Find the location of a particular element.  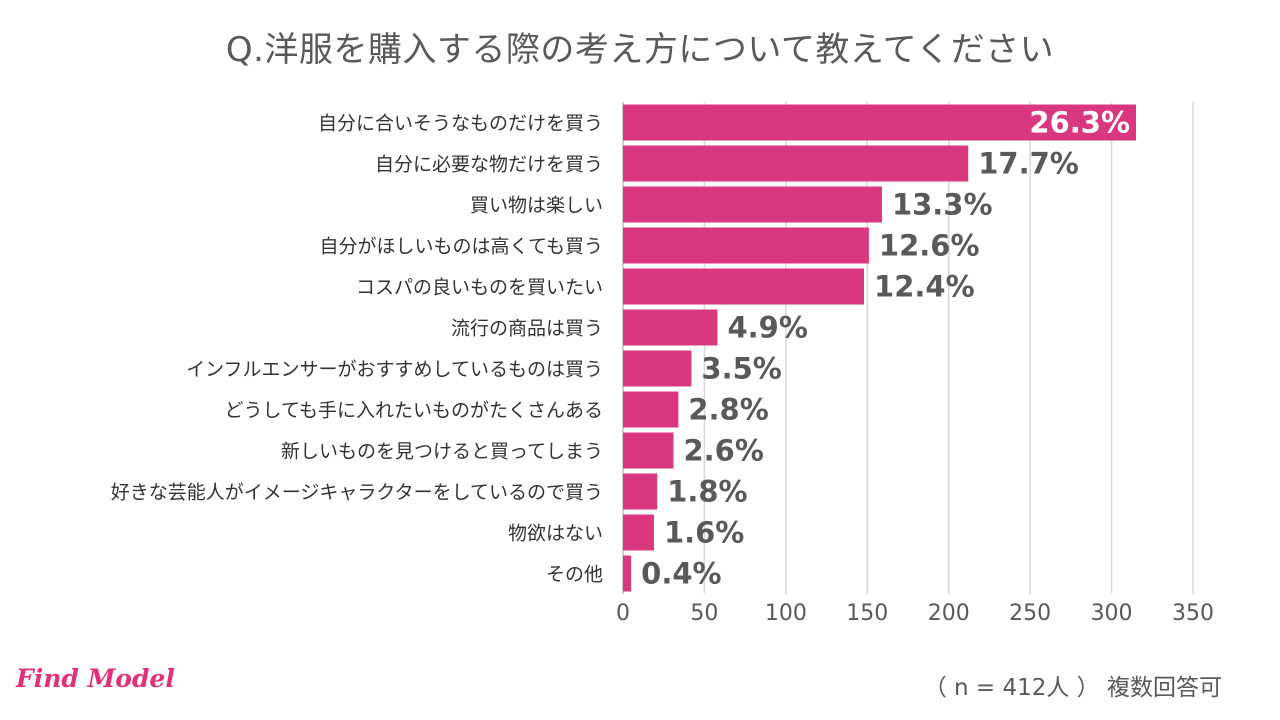

category-label: 新しいものを見つけると買ってしまう is located at coordinates (442, 452).